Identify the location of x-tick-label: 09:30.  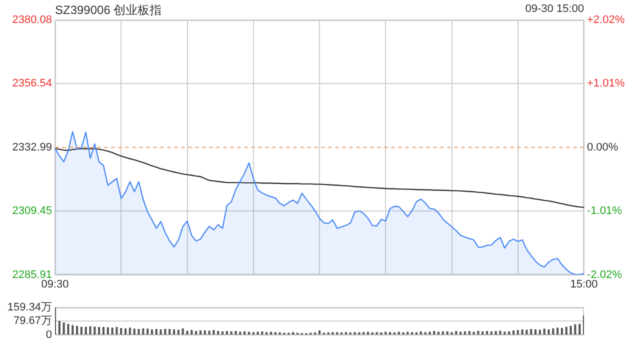
(55, 284).